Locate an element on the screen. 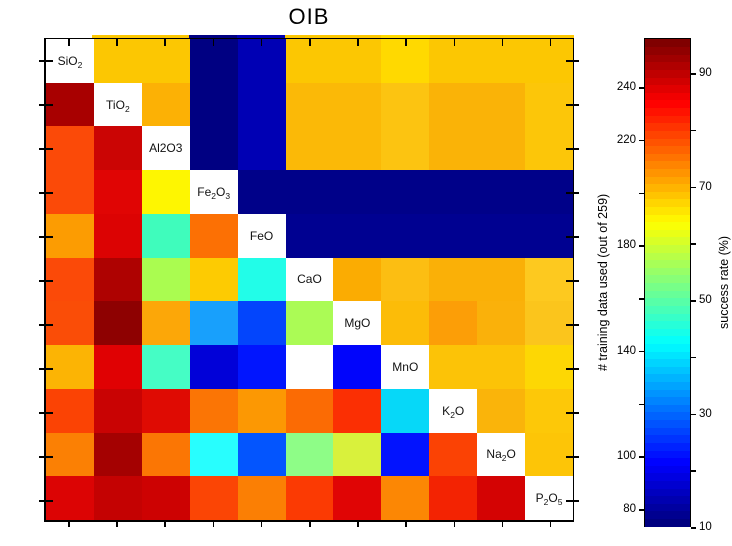 The width and height of the screenshot is (732, 546). diagonal-label-cell: MgO is located at coordinates (357, 323).